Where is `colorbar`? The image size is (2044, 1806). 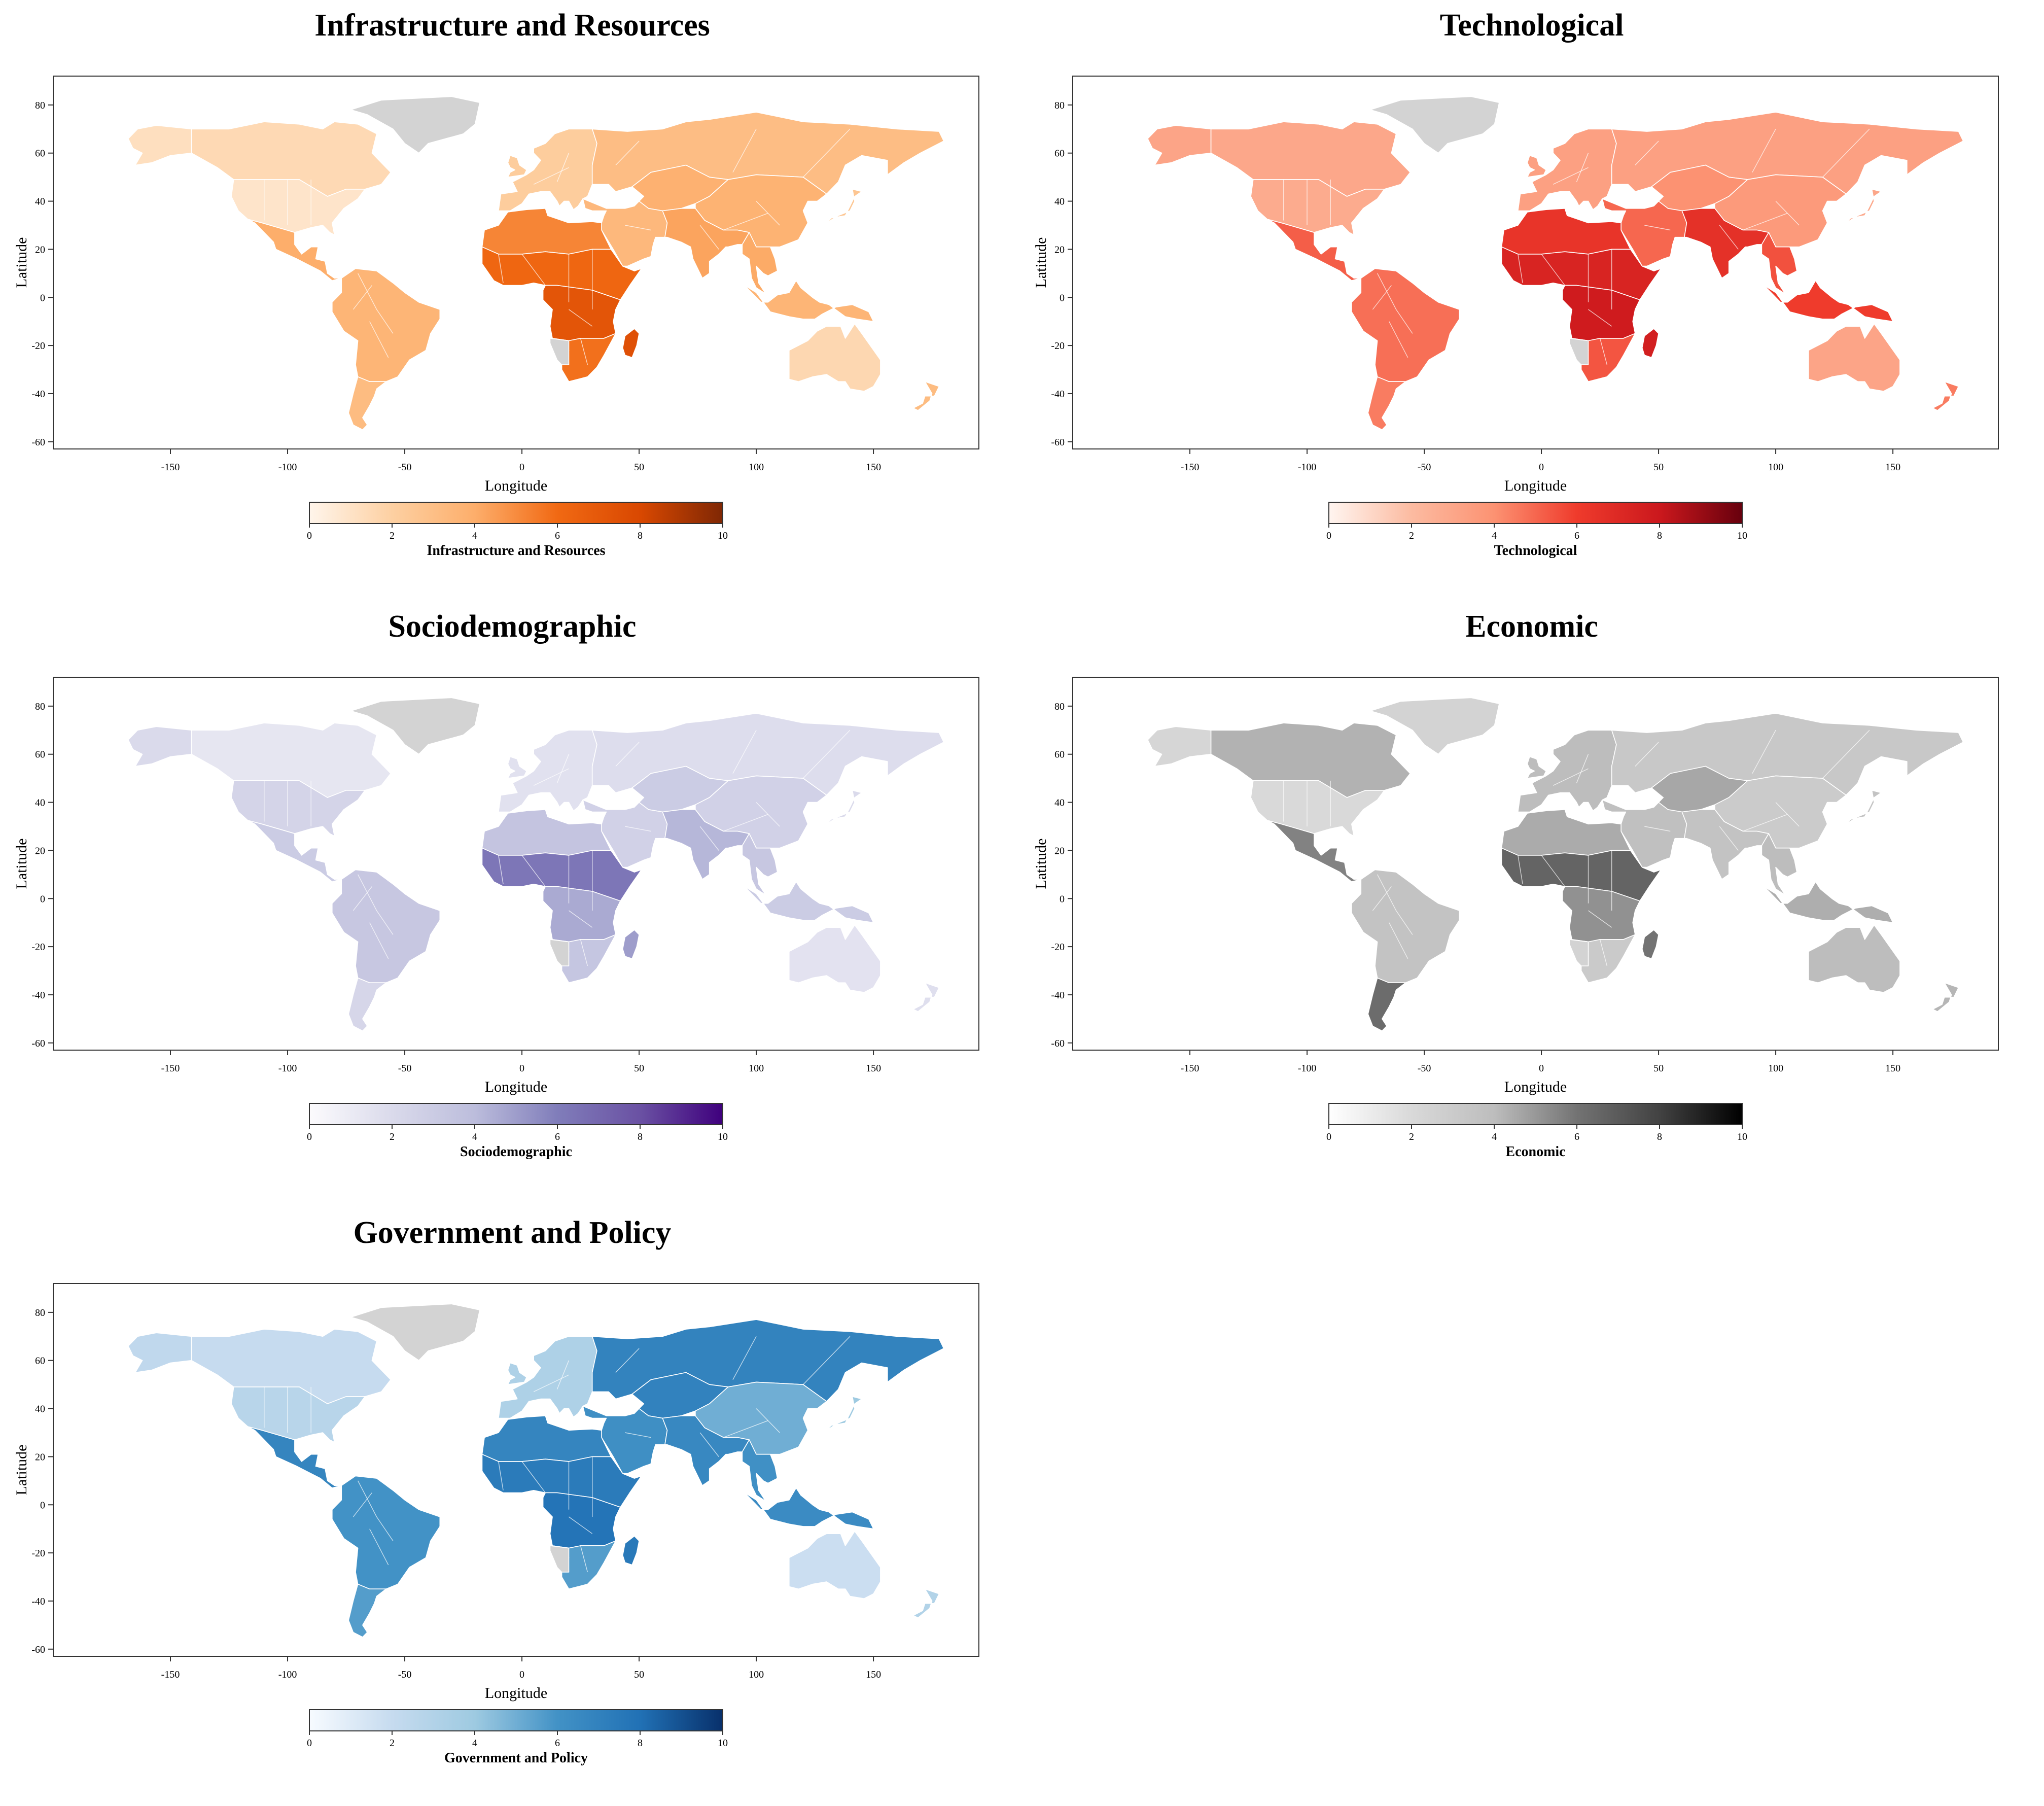
colorbar is located at coordinates (1535, 1114).